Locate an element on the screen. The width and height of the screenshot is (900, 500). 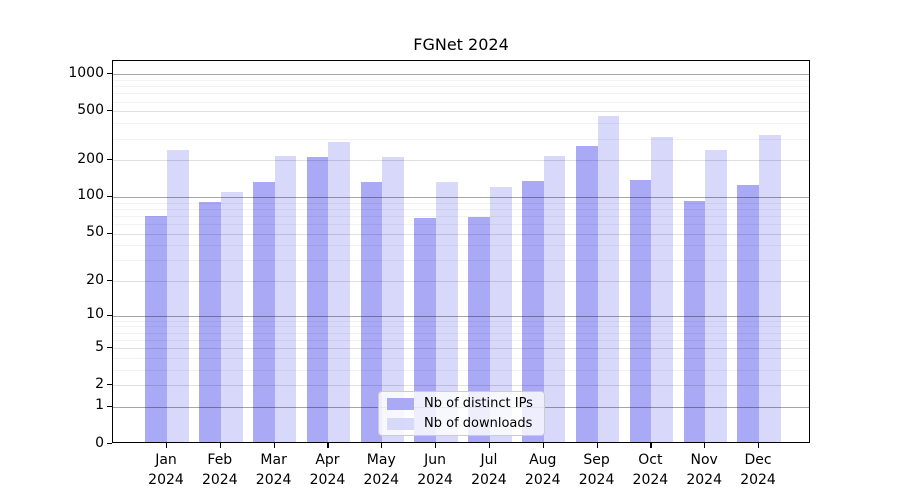
x-tick-mark-sep is located at coordinates (597, 445).